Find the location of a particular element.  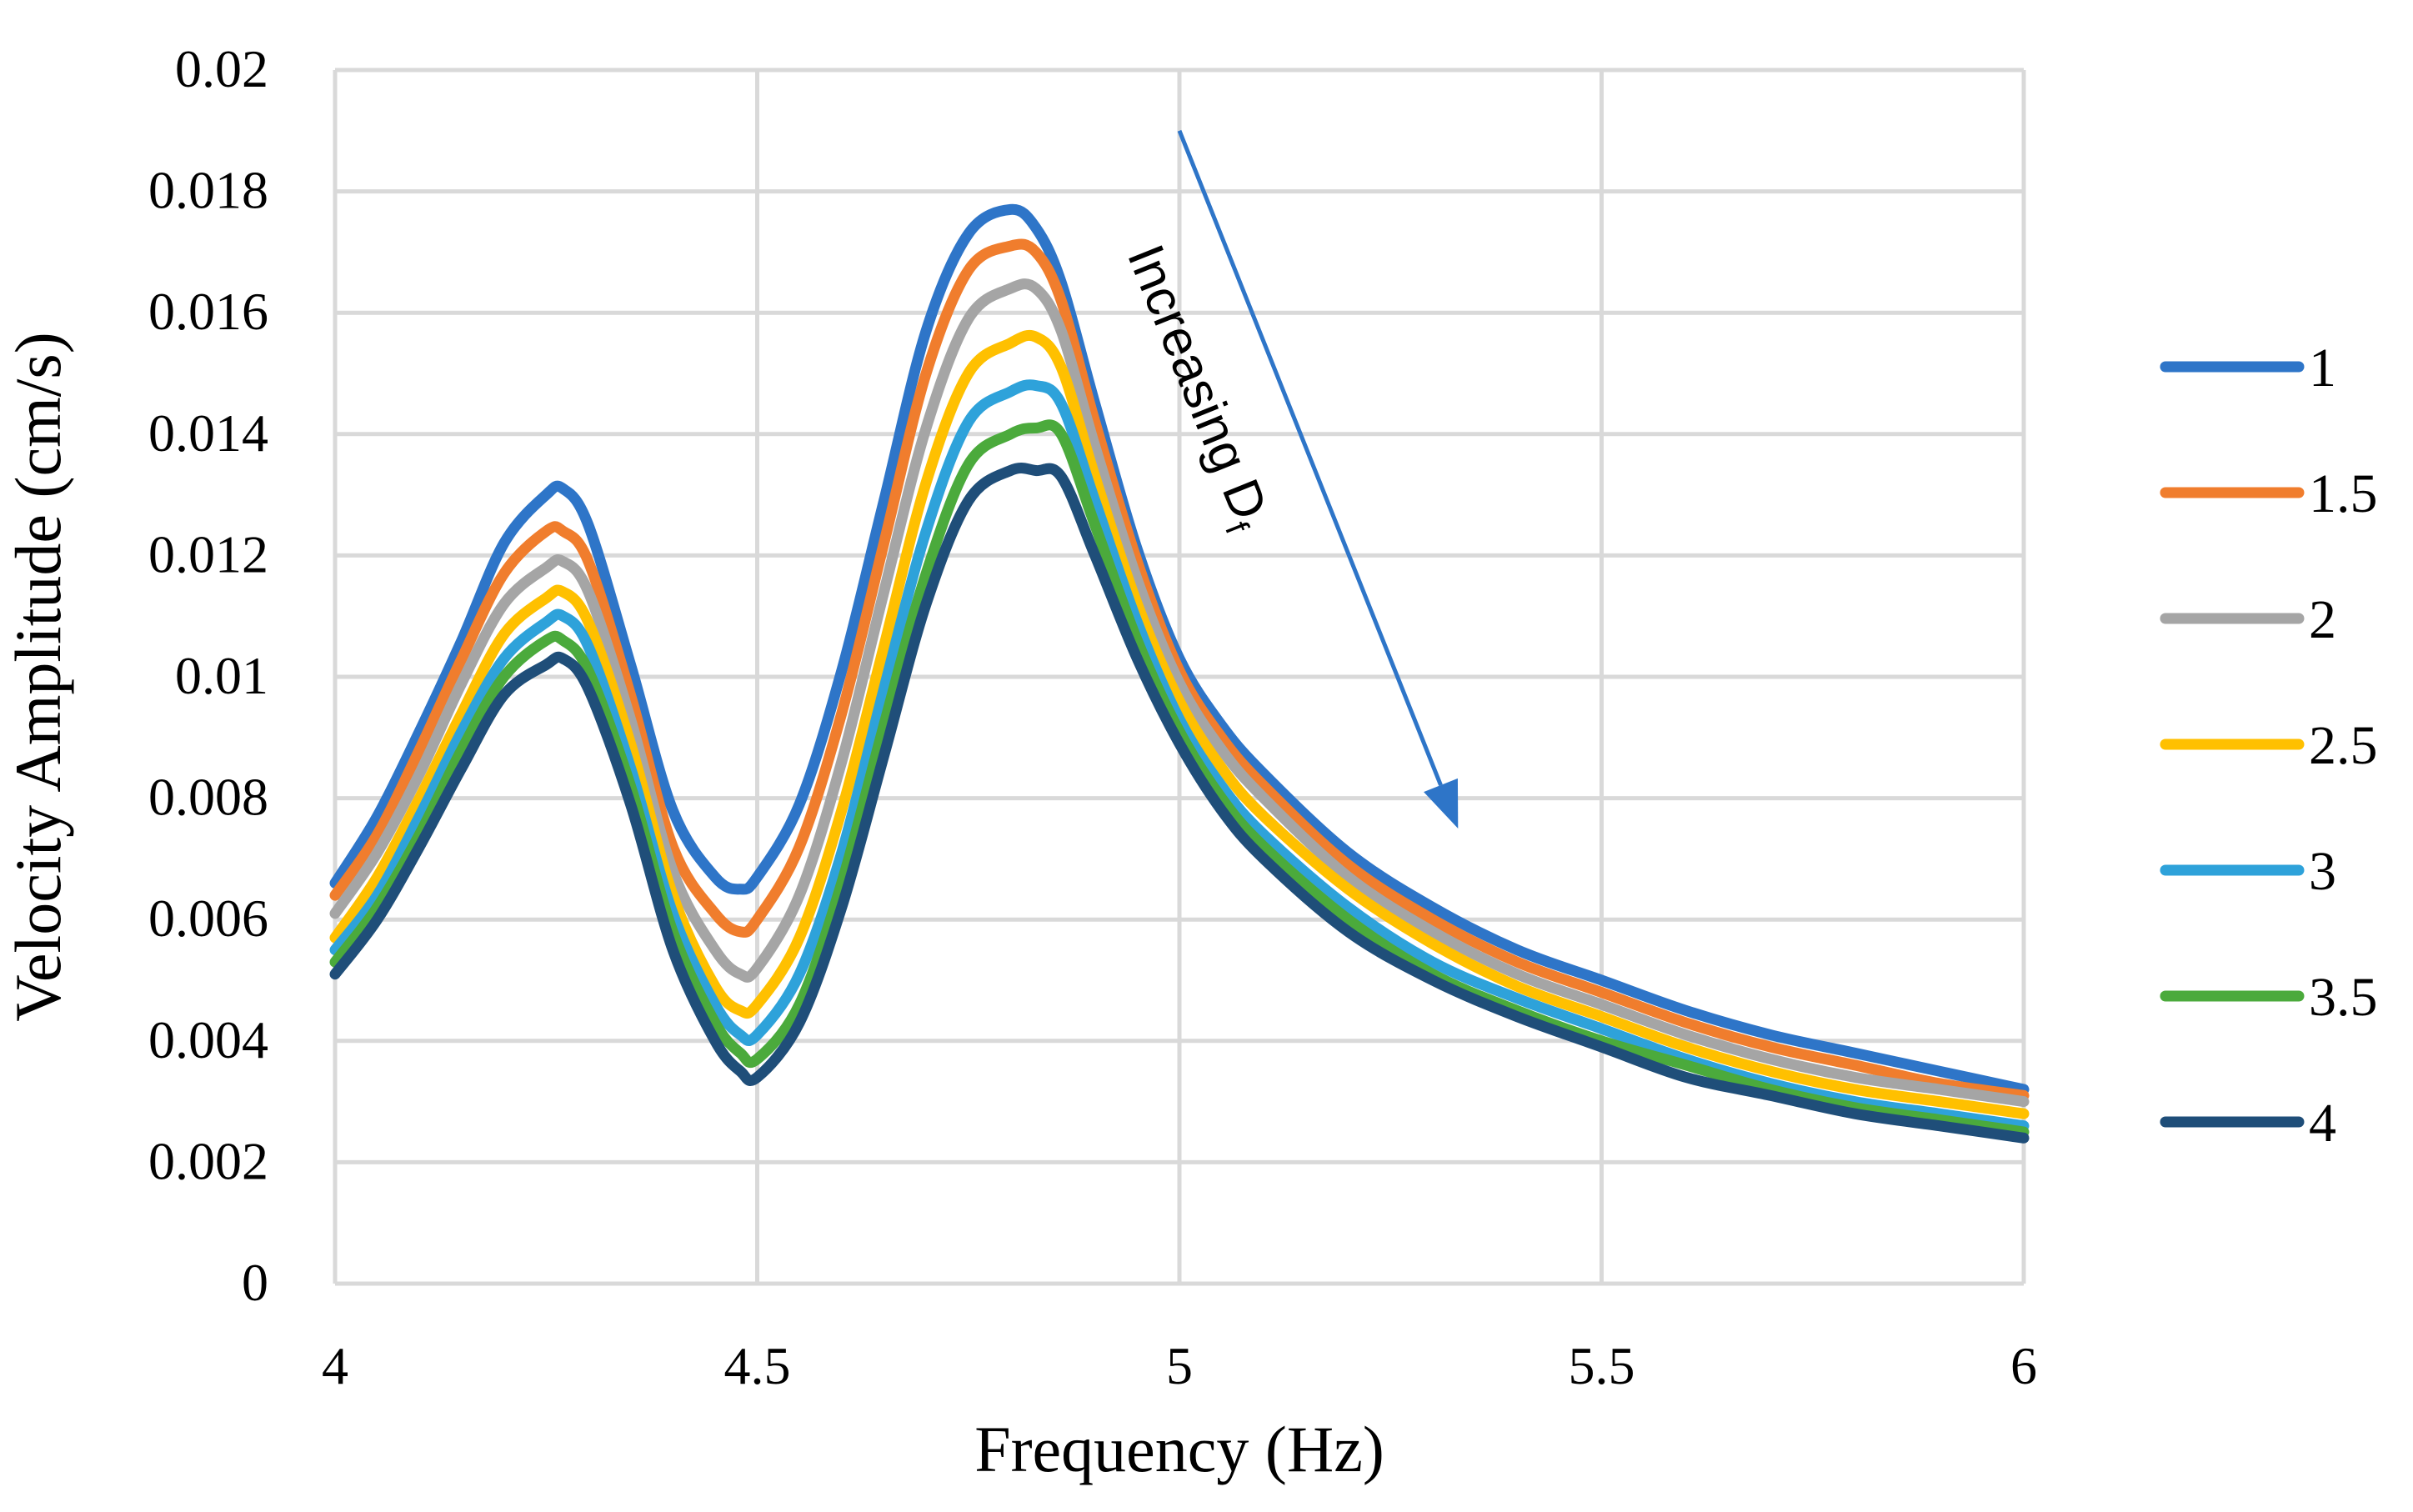

legend-label: 3.5 is located at coordinates (2343, 997).